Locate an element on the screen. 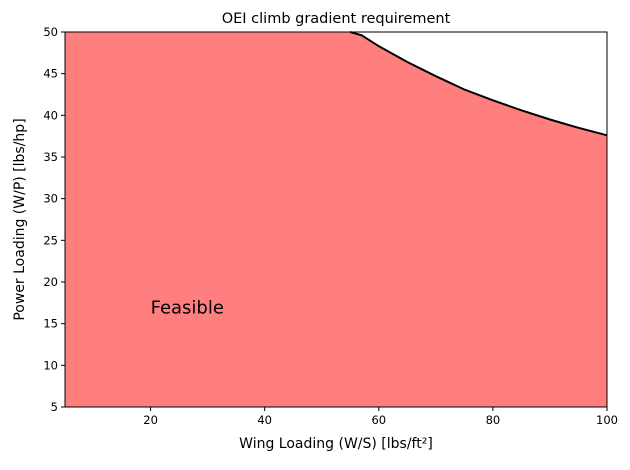  y-tick-label: 50 is located at coordinates (50, 32).